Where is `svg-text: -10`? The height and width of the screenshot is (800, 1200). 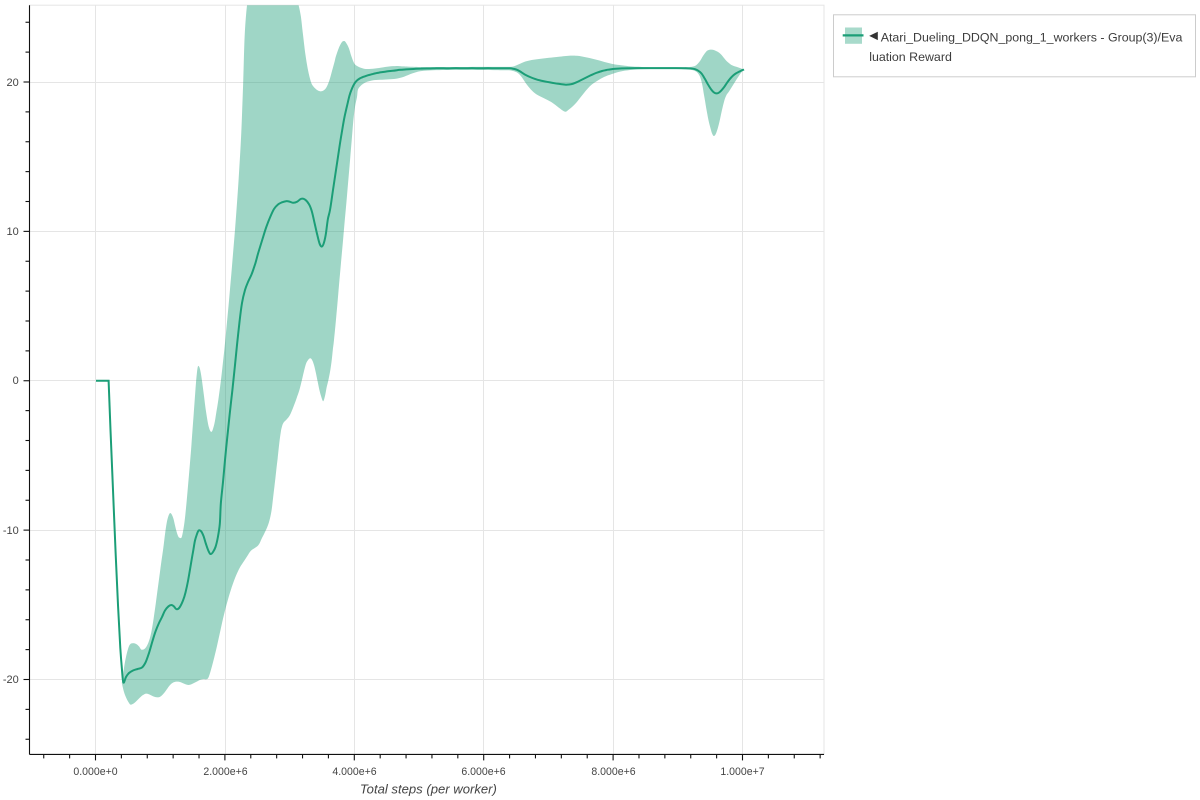
svg-text: -10 is located at coordinates (11, 531).